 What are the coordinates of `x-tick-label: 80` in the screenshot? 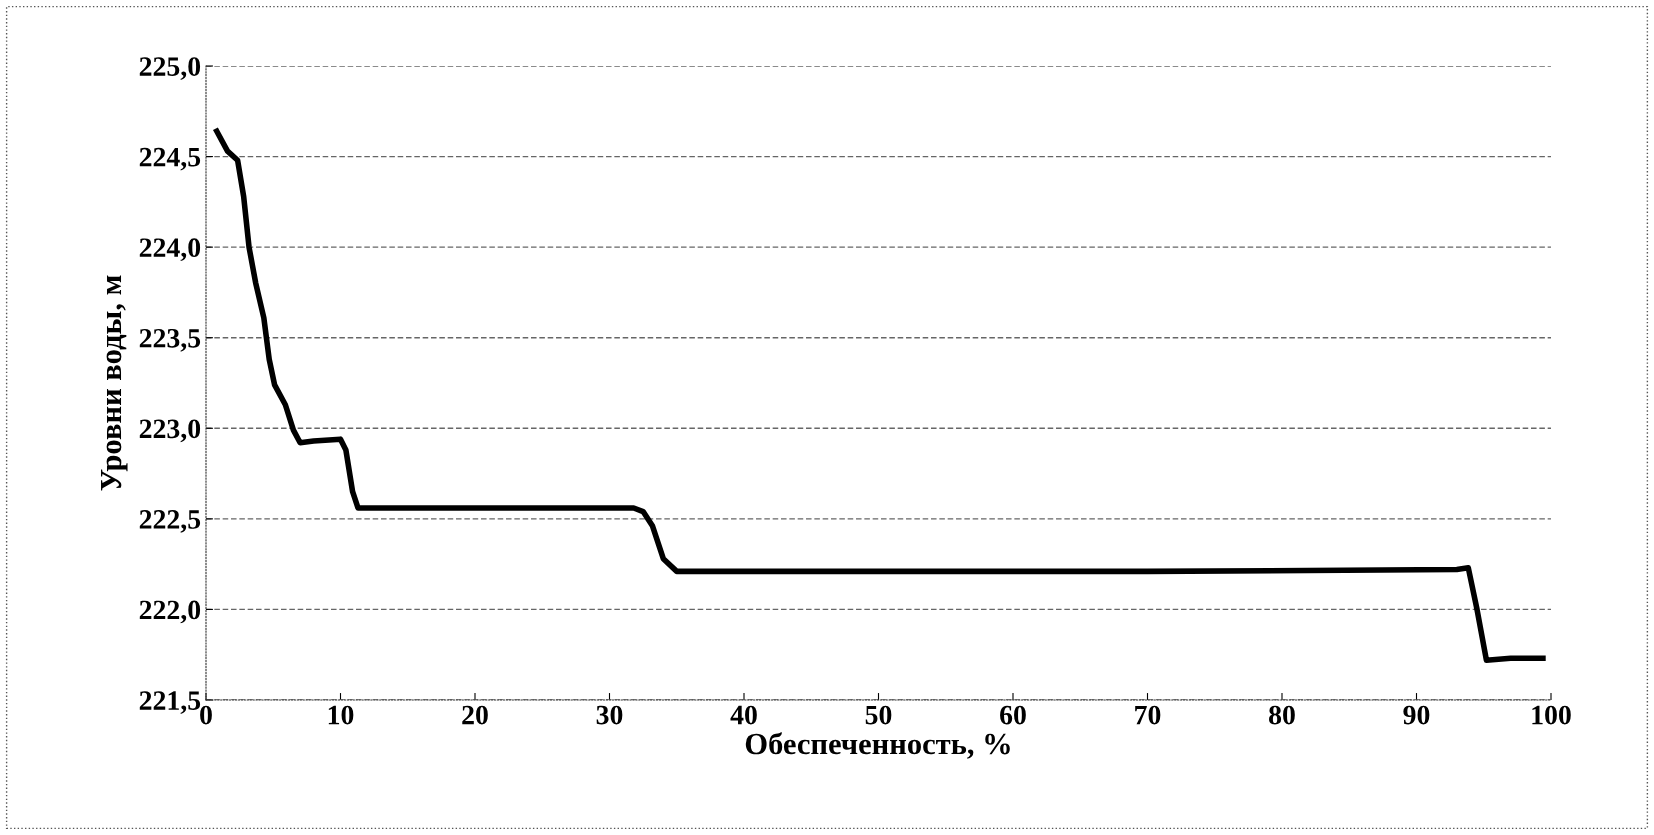 It's located at (1282, 715).